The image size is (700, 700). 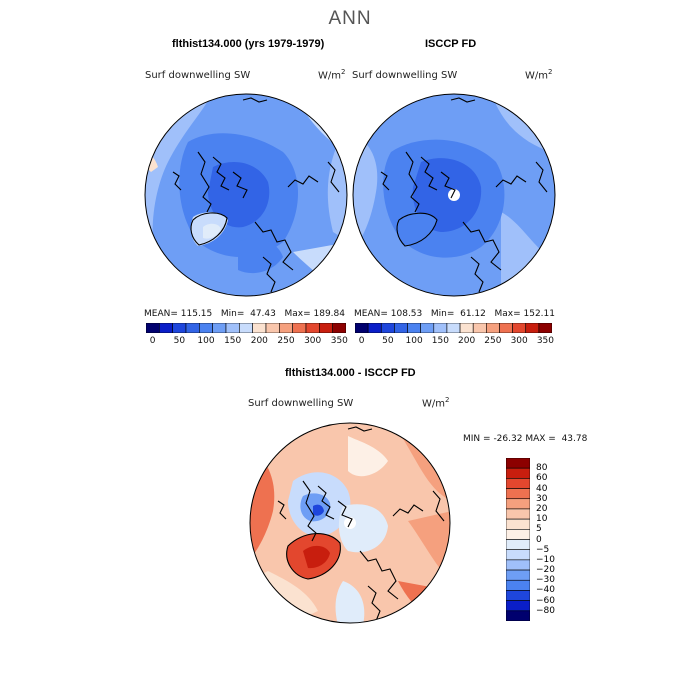 I want to click on panel3-colorbar-tick-label: 5, so click(x=539, y=529).